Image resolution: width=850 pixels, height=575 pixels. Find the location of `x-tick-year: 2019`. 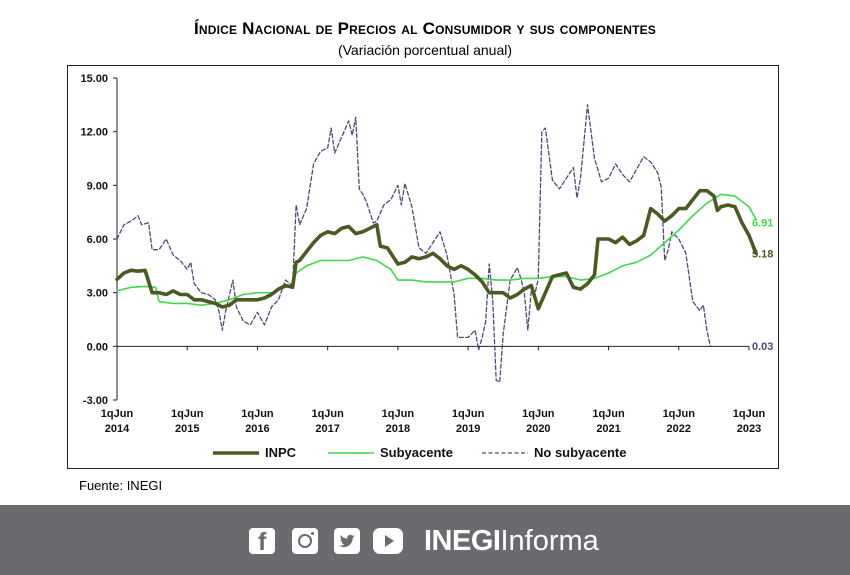

x-tick-year: 2019 is located at coordinates (468, 429).